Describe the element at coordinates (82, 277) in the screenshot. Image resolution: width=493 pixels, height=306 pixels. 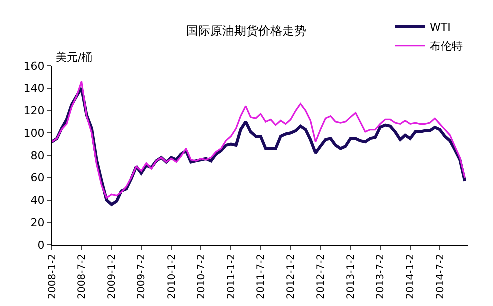
I see `x-tick-label: 2008-7-2` at that location.